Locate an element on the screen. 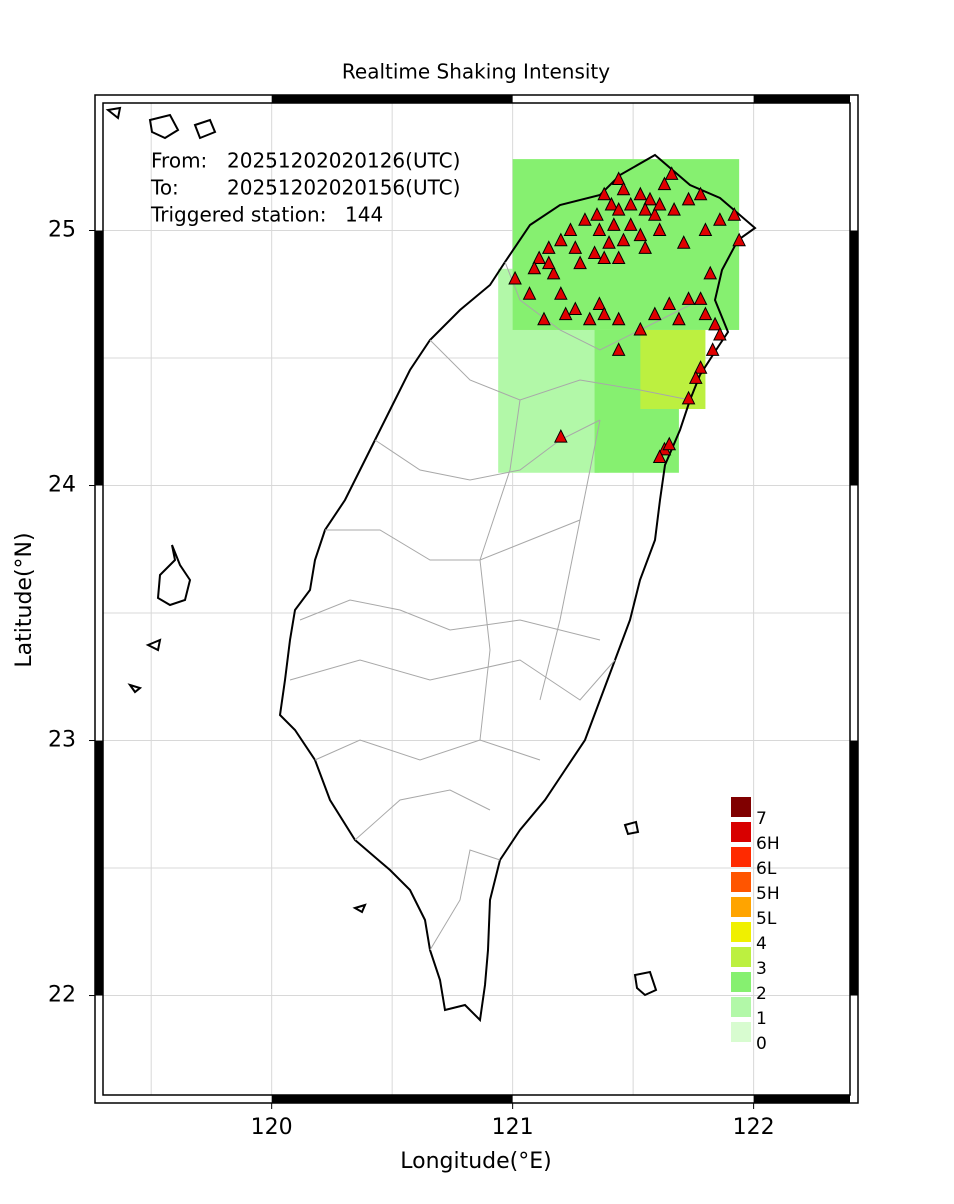  green-island is located at coordinates (631, 828).